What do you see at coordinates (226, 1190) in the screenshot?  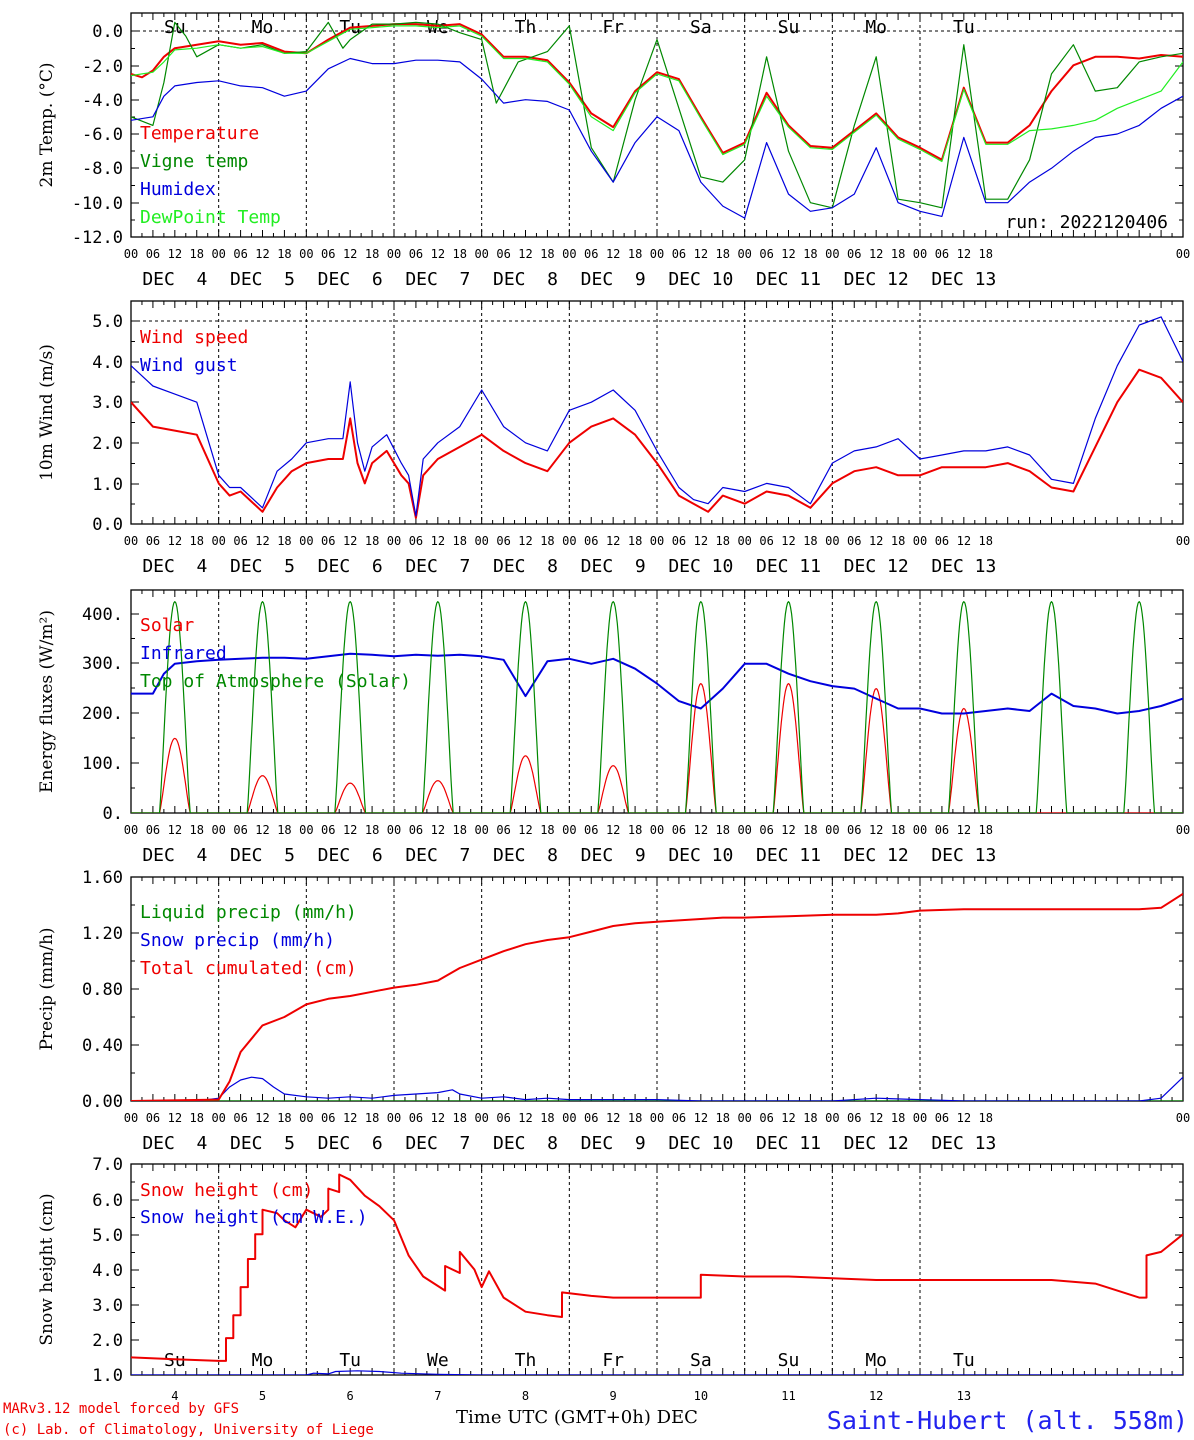 I see `legend-entry: Snow height (cm)` at bounding box center [226, 1190].